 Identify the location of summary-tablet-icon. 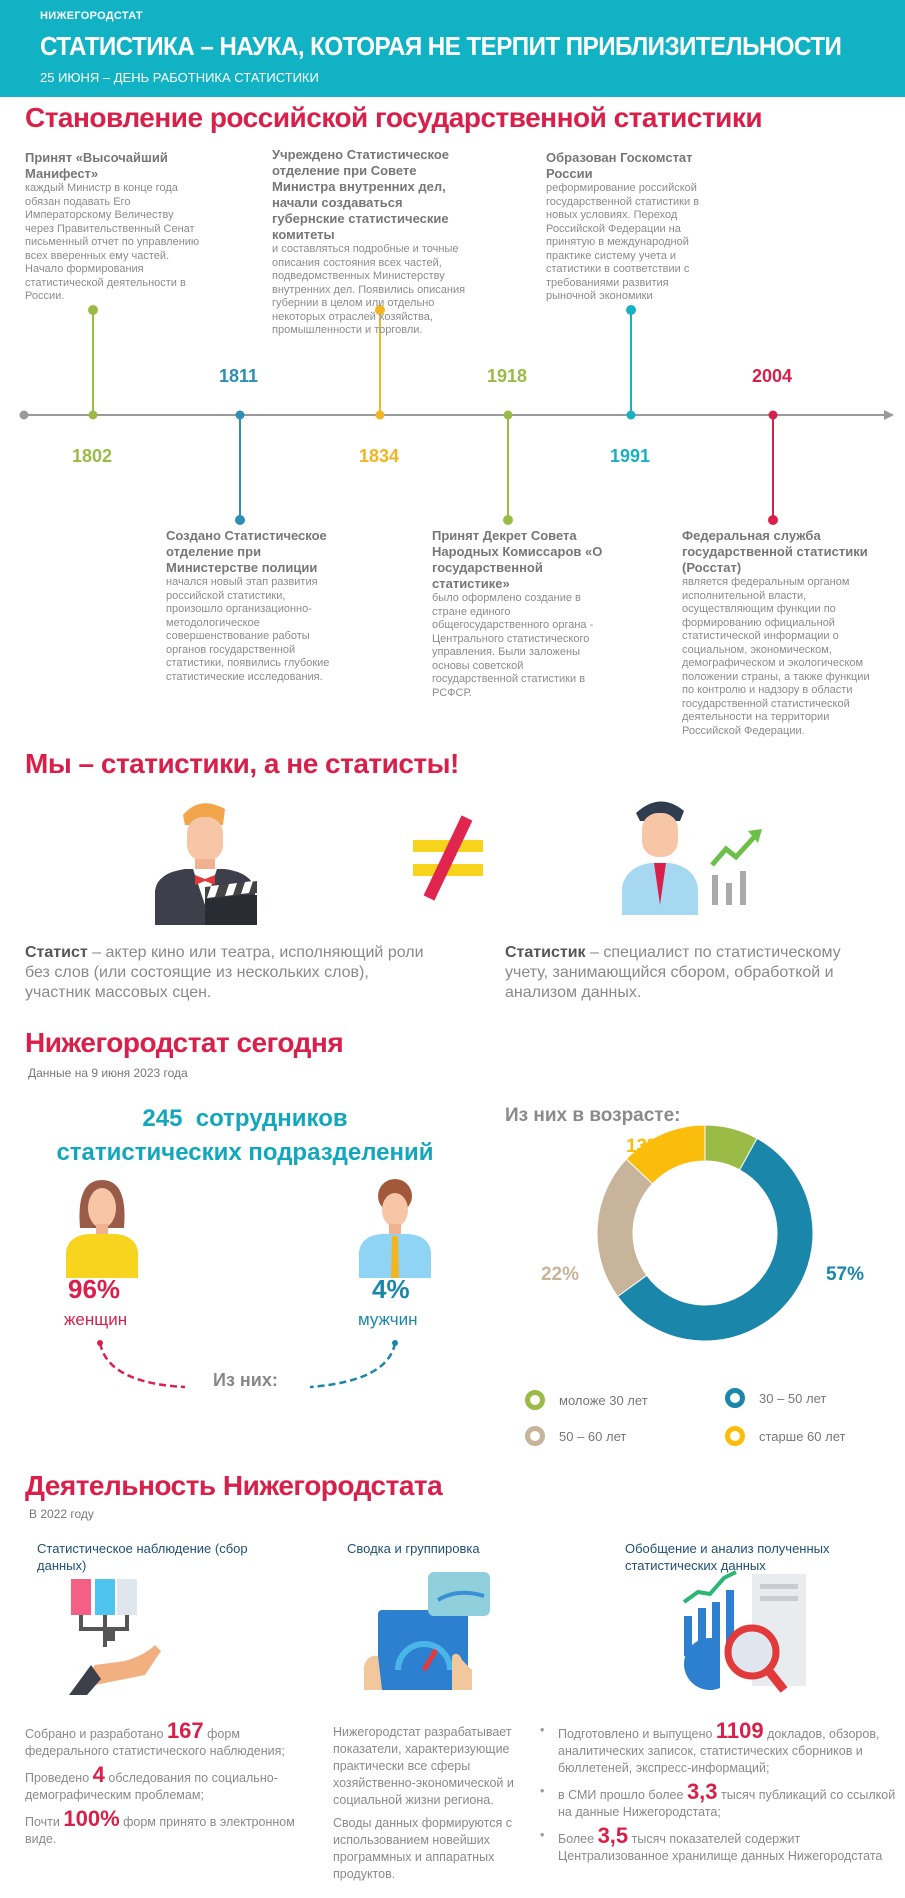
(427, 1631).